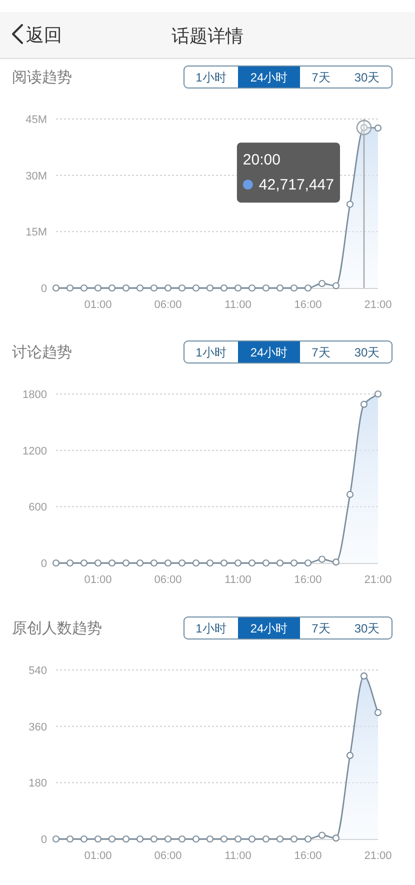 This screenshot has width=415, height=885. I want to click on tab-label: 1小时, so click(211, 353).